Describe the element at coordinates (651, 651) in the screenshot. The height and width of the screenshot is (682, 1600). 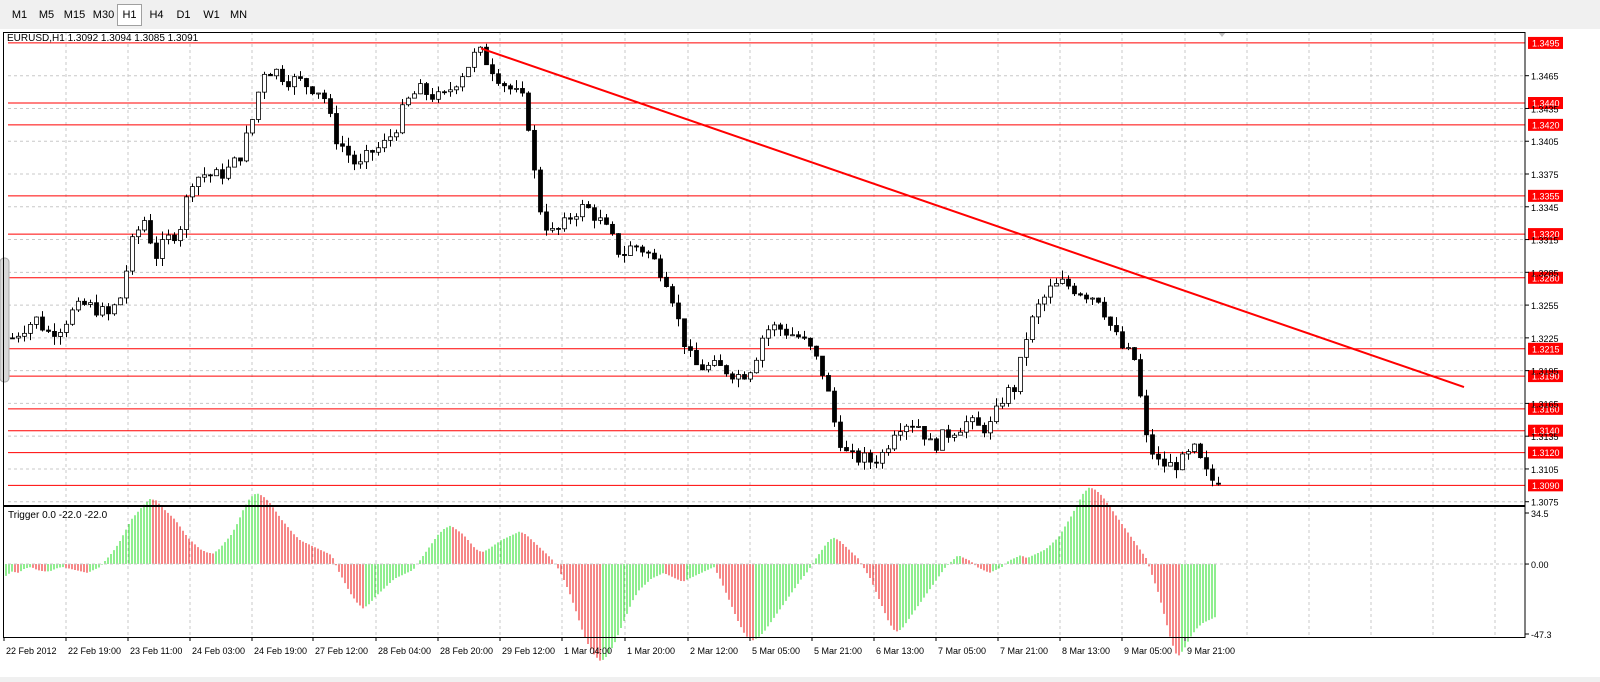
I see `time-tick-label: 1 Mar 20:00` at that location.